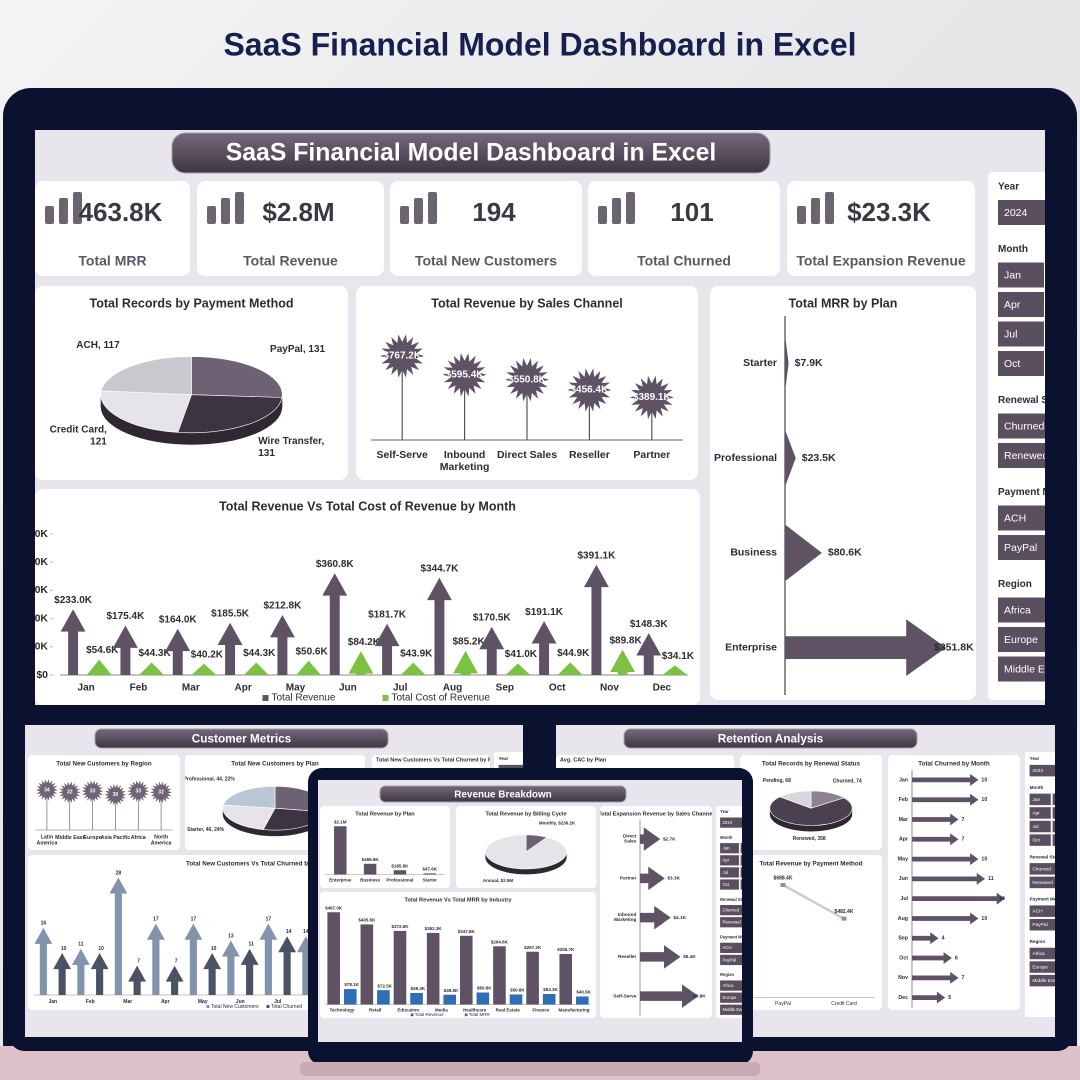 This screenshot has width=1080, height=1080. Describe the element at coordinates (689, 957) in the screenshot. I see `value-label: $5.4K` at that location.